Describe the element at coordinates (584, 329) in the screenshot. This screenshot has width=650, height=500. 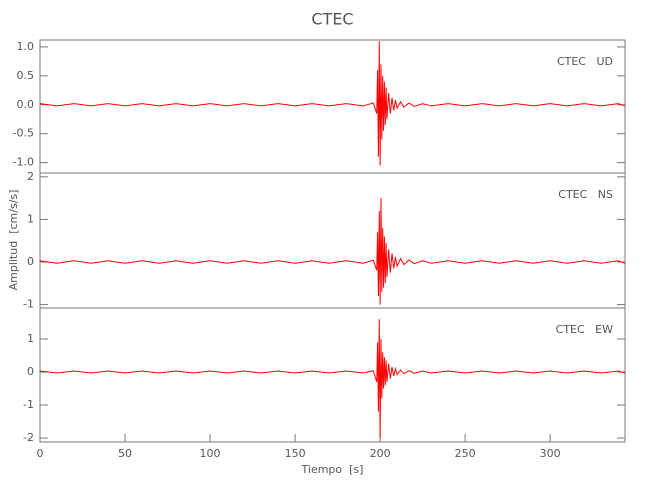
I see `panel-label: CTEC EW` at that location.